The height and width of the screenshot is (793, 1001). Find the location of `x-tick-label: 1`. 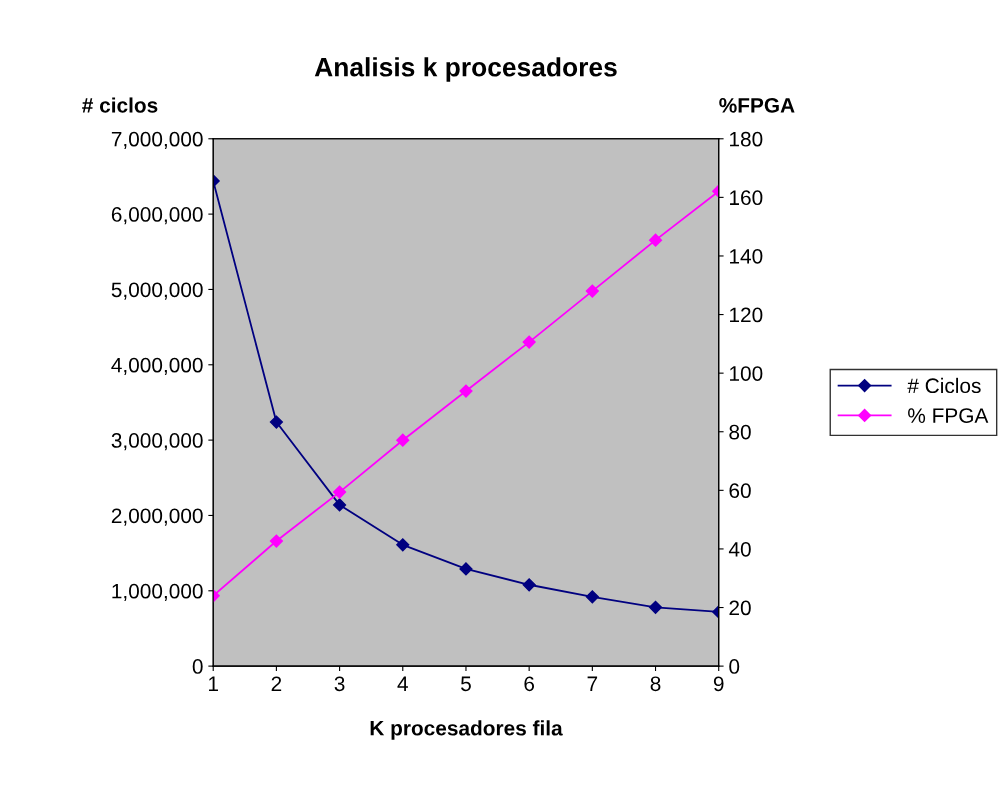

x-tick-label: 1 is located at coordinates (213, 683).